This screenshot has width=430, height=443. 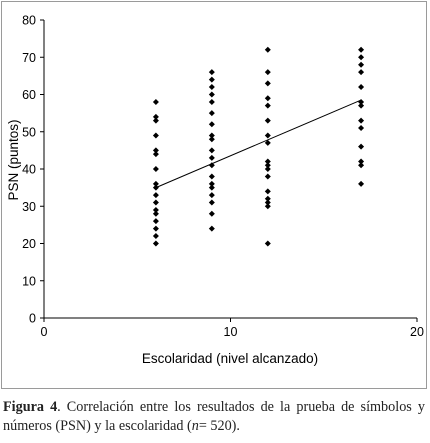 I want to click on trendline-group, so click(x=258, y=144).